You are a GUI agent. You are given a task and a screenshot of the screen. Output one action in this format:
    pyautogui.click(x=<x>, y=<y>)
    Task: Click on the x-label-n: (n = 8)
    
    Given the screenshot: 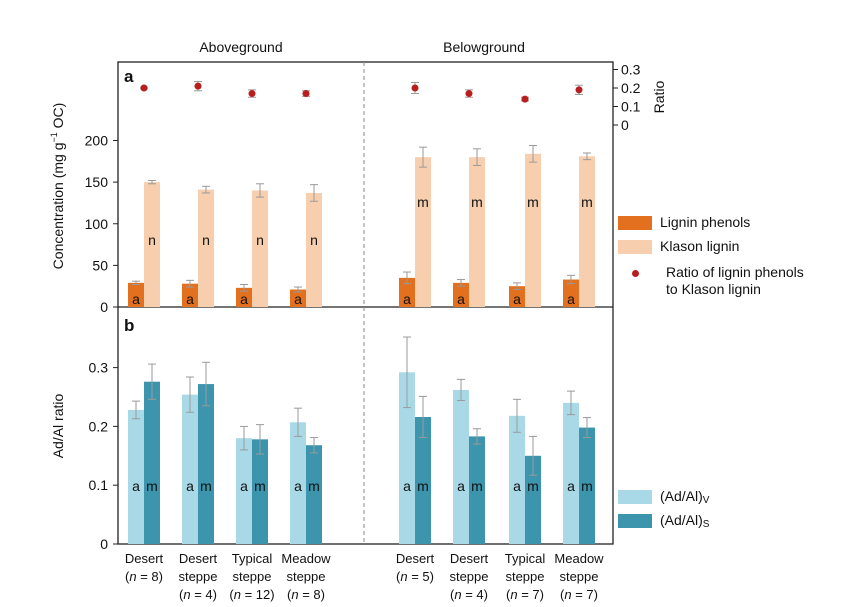 What is the action you would take?
    pyautogui.click(x=306, y=594)
    